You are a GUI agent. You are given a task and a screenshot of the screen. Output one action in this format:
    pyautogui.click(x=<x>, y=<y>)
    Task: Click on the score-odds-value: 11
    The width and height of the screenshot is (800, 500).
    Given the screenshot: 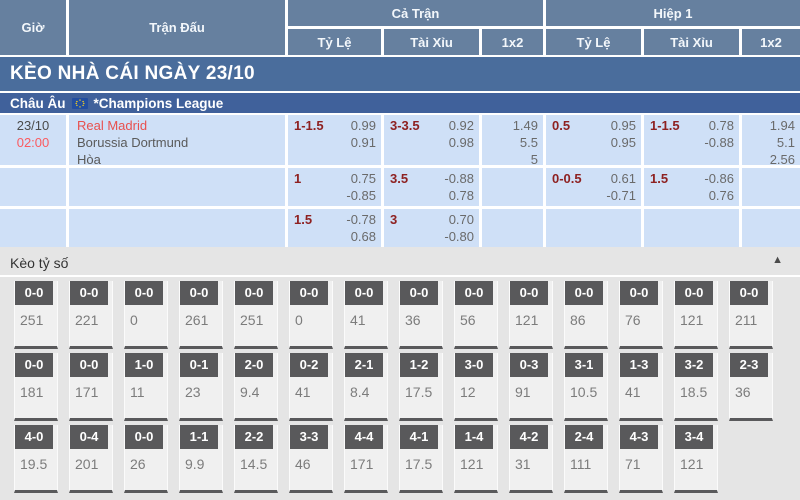 What is the action you would take?
    pyautogui.click(x=137, y=392)
    